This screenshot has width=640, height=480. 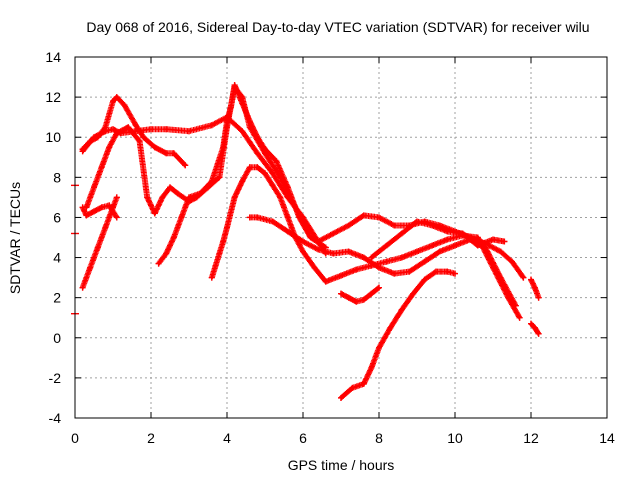 What do you see at coordinates (57, 298) in the screenshot?
I see `y-tick-label: 2` at bounding box center [57, 298].